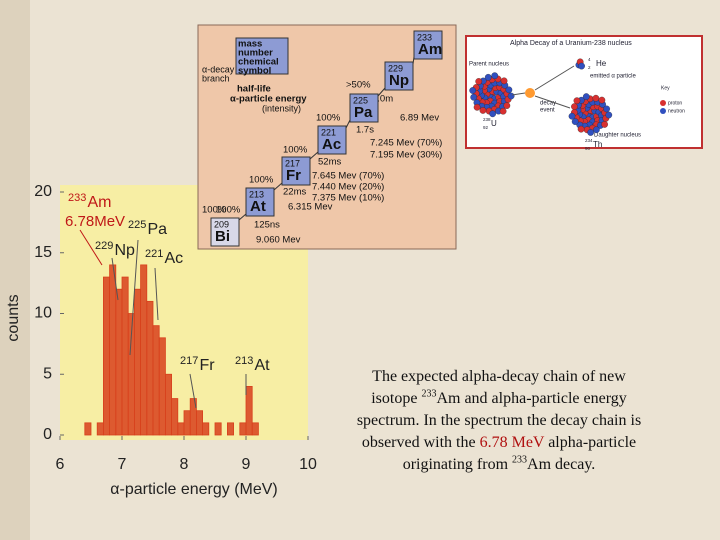 The width and height of the screenshot is (720, 540). Describe the element at coordinates (122, 464) in the screenshot. I see `x-tick-label: 7` at that location.